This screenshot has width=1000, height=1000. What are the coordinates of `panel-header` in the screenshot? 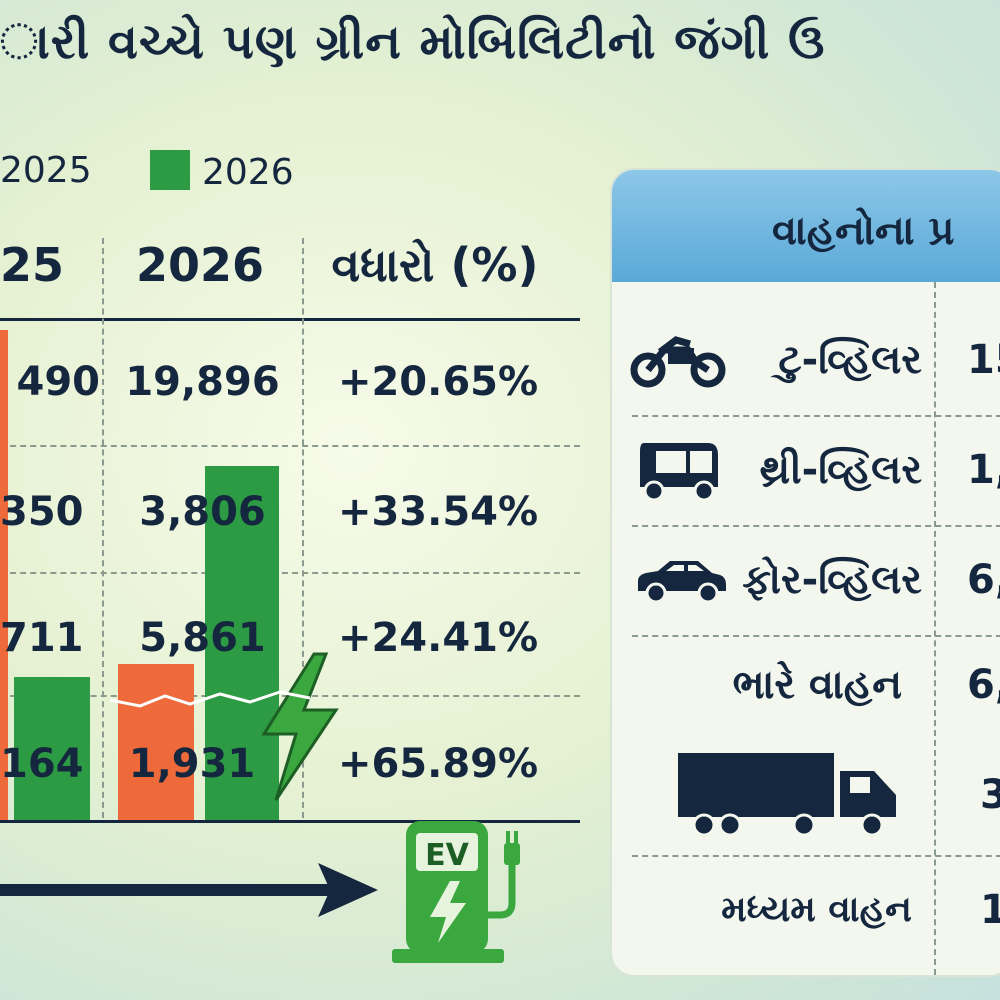 It's located at (806, 226).